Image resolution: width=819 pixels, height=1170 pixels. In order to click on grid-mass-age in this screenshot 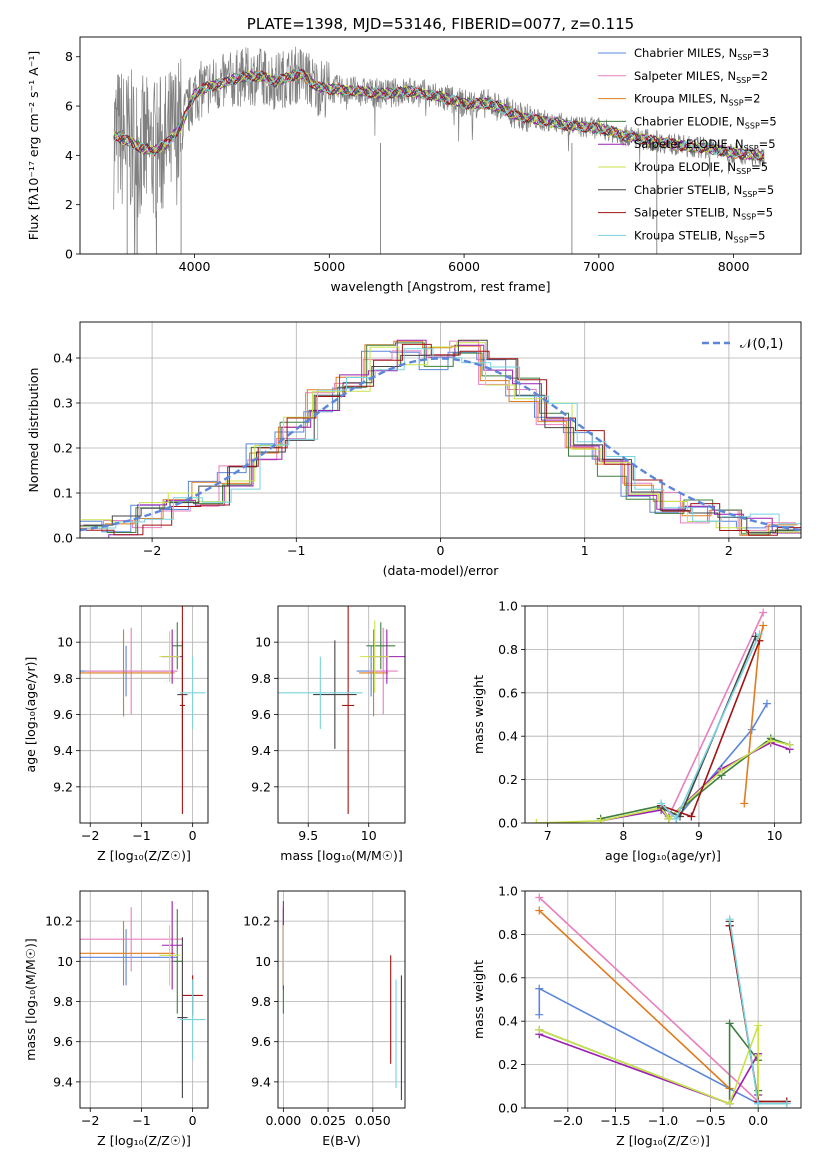, I will do `click(341, 714)`.